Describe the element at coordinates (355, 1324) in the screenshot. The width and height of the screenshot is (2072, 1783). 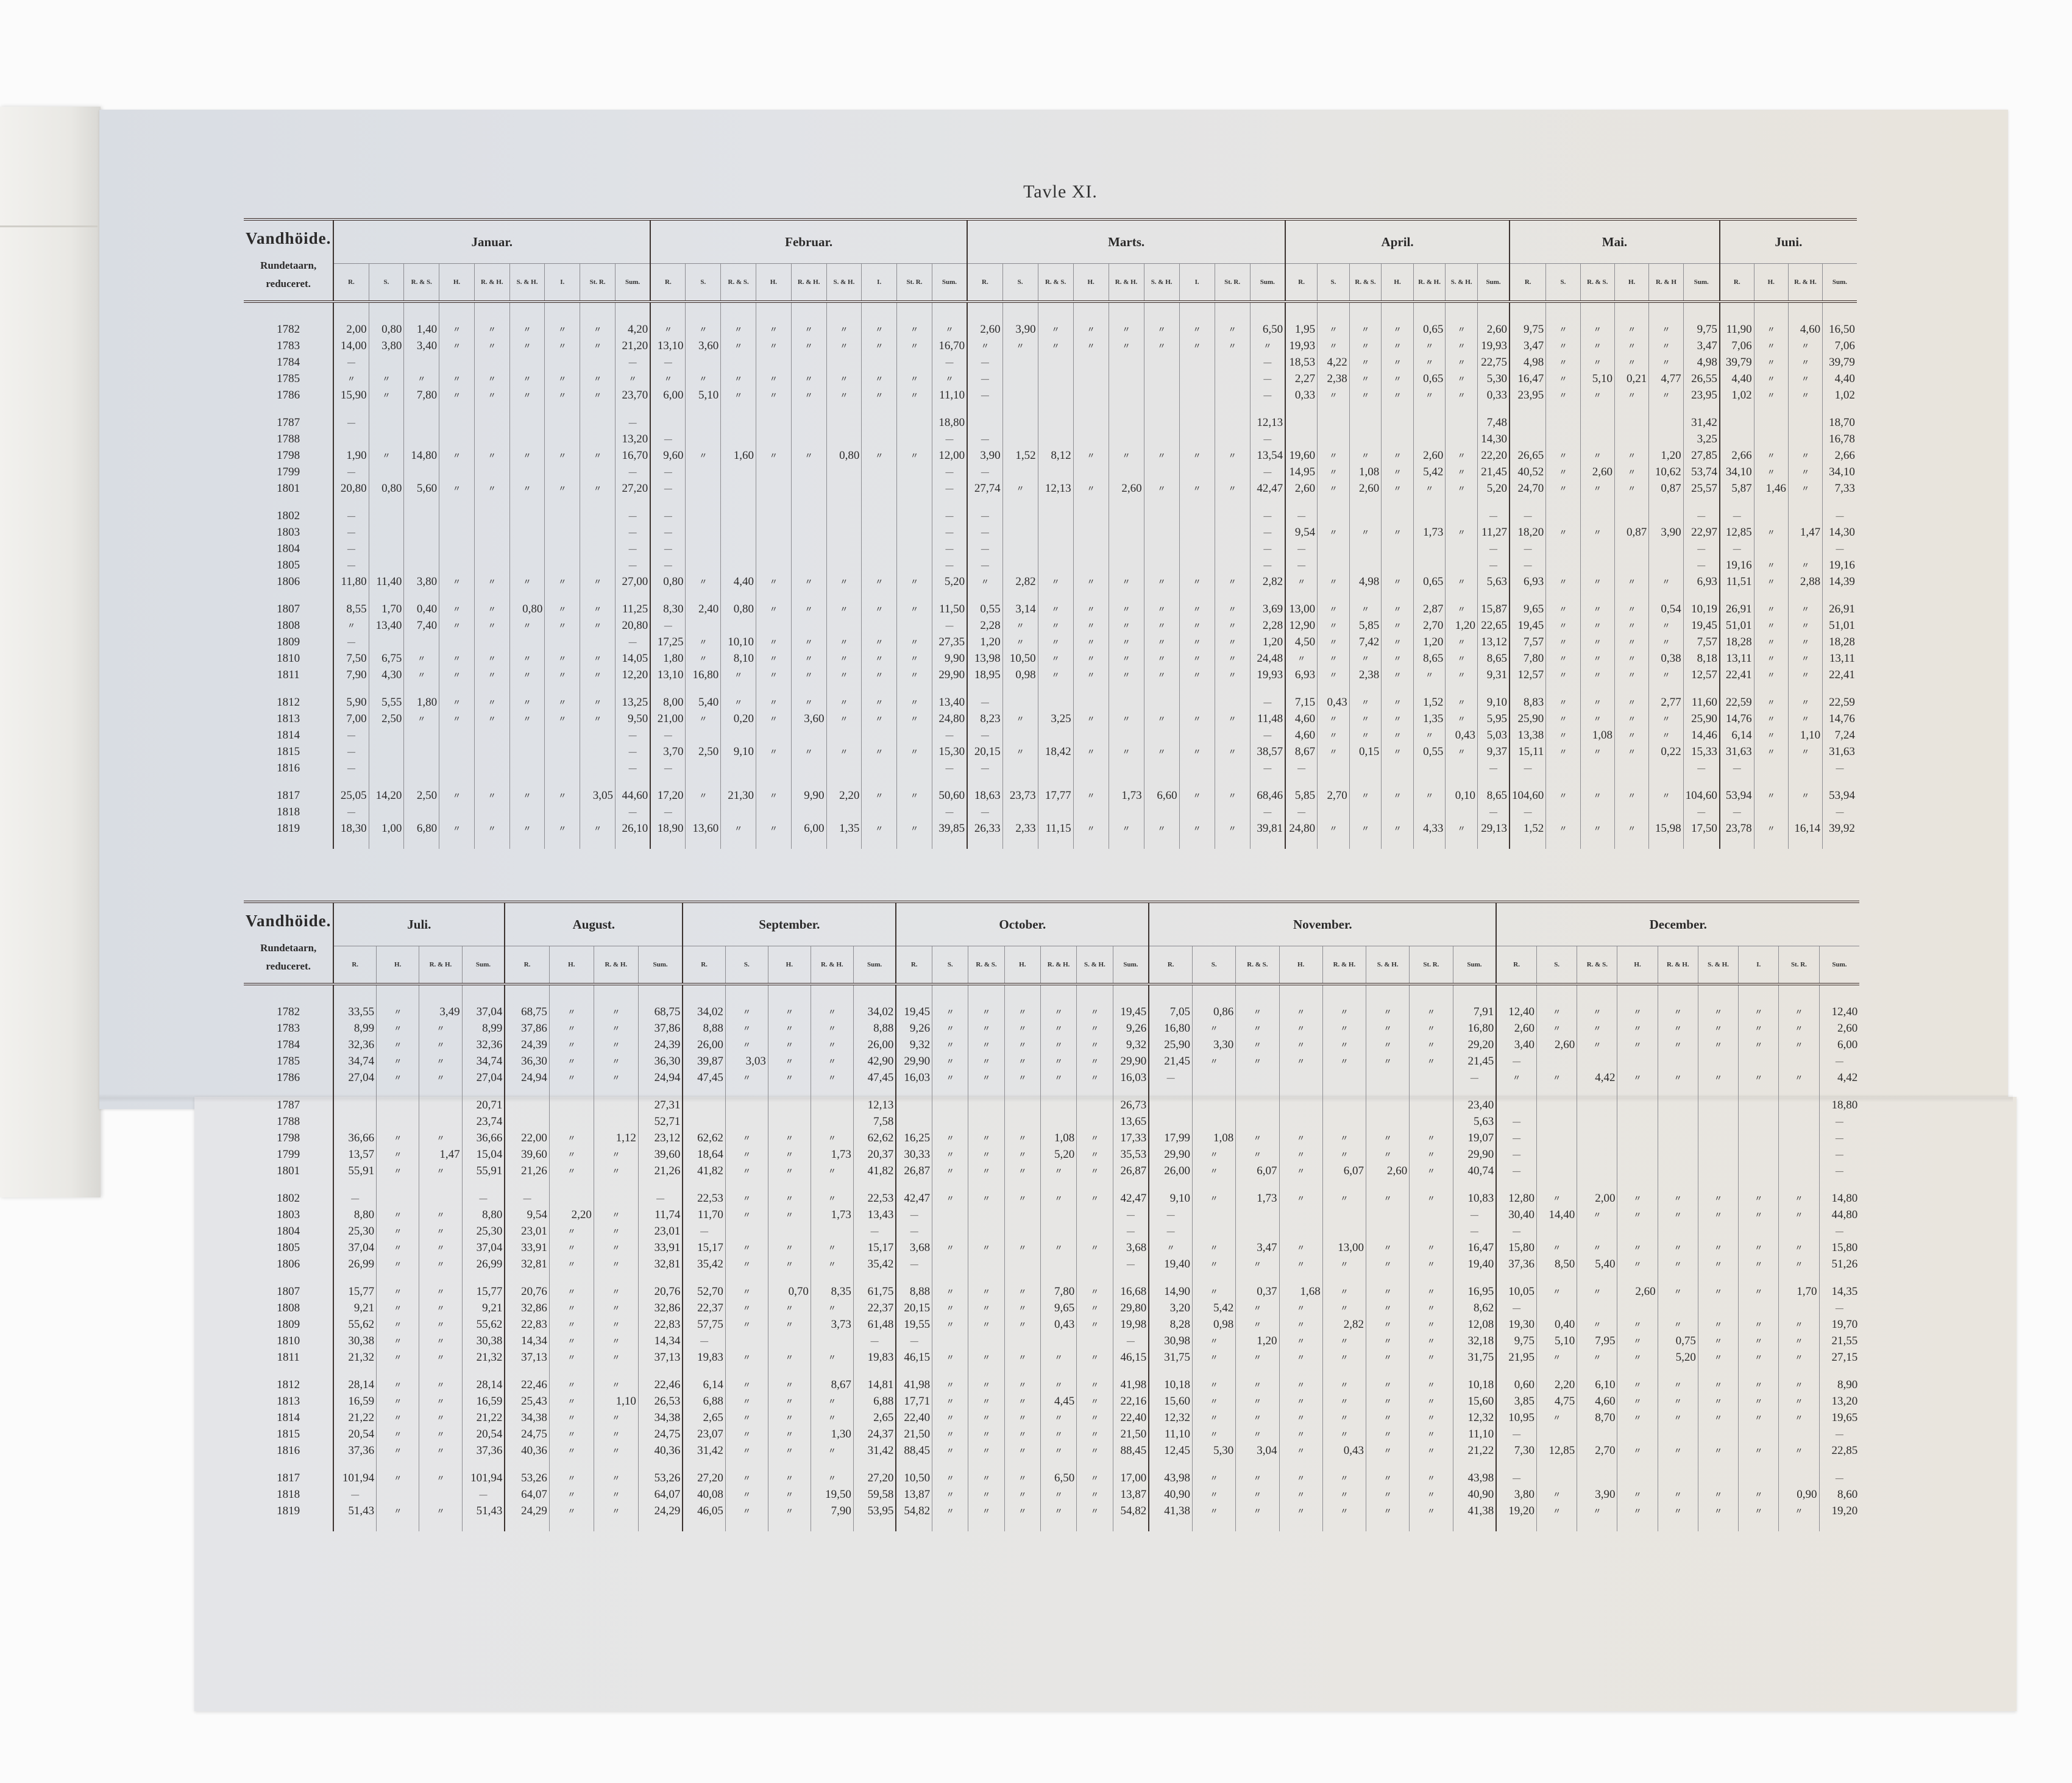
I see `table-cell: 55,62` at that location.